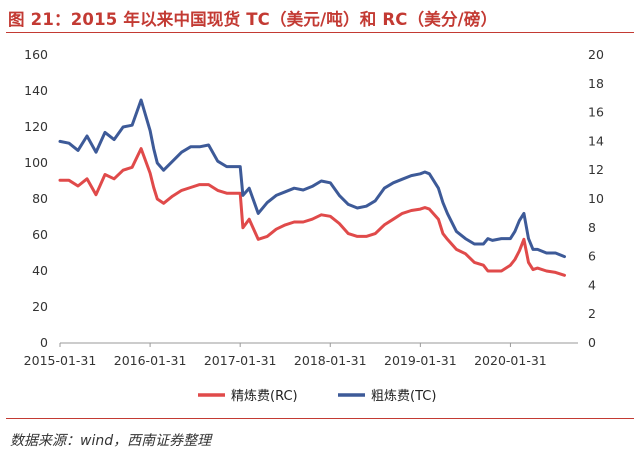 The width and height of the screenshot is (640, 468). I want to click on y-right-tick-label: 10, so click(596, 198).